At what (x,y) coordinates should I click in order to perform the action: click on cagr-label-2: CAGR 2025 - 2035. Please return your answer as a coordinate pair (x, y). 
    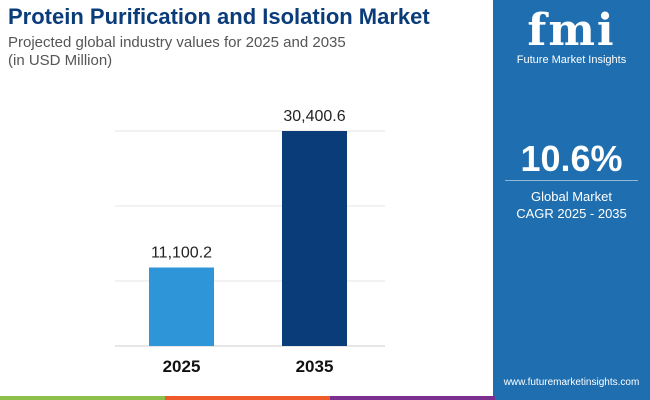
    Looking at the image, I should click on (571, 213).